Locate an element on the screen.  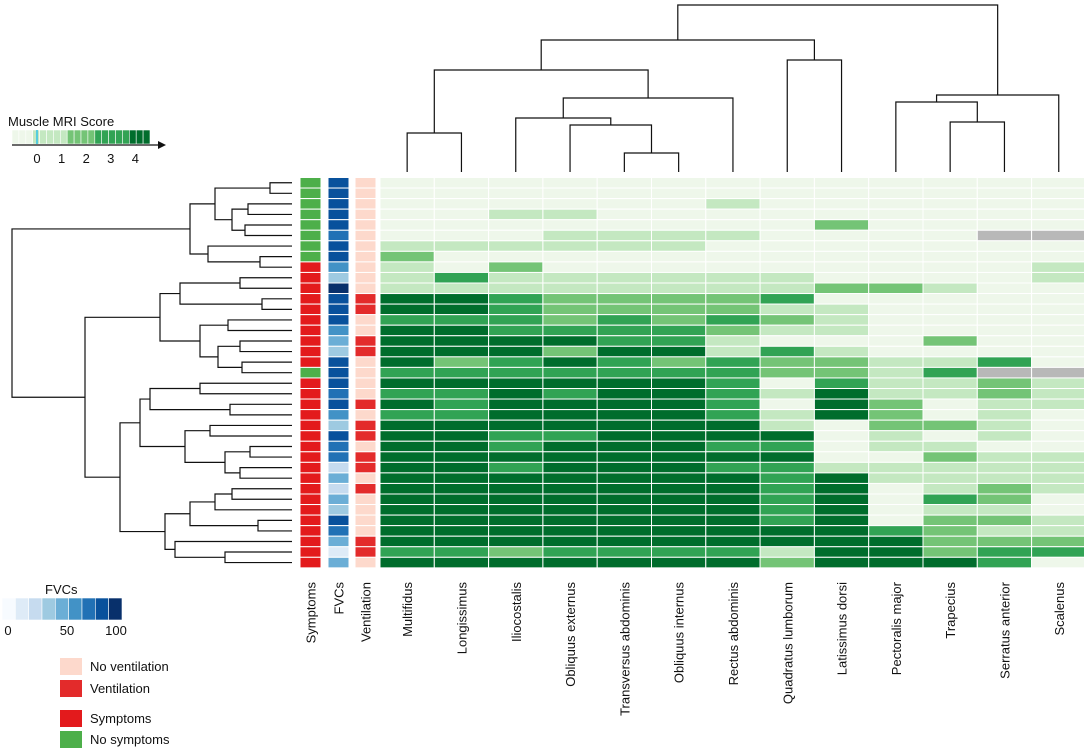
category-legend-swatch is located at coordinates (71, 718).